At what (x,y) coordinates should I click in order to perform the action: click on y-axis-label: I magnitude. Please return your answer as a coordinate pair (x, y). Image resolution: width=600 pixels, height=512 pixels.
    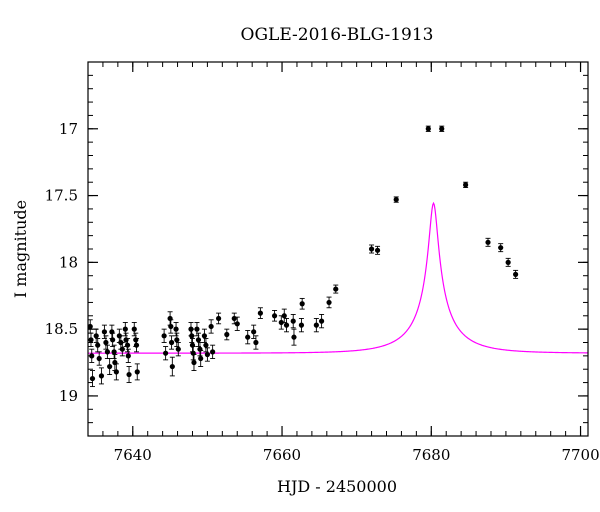
    Looking at the image, I should click on (20, 249).